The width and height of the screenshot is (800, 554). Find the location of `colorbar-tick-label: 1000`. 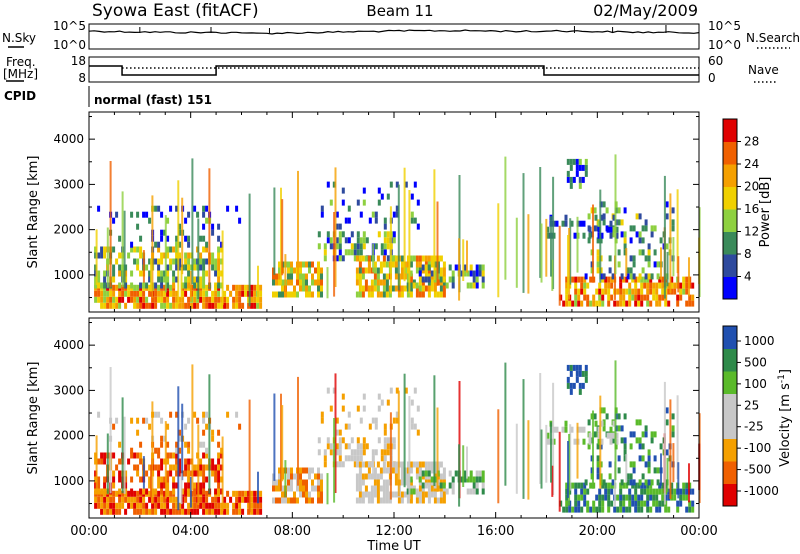

colorbar-tick-label: 1000 is located at coordinates (759, 341).